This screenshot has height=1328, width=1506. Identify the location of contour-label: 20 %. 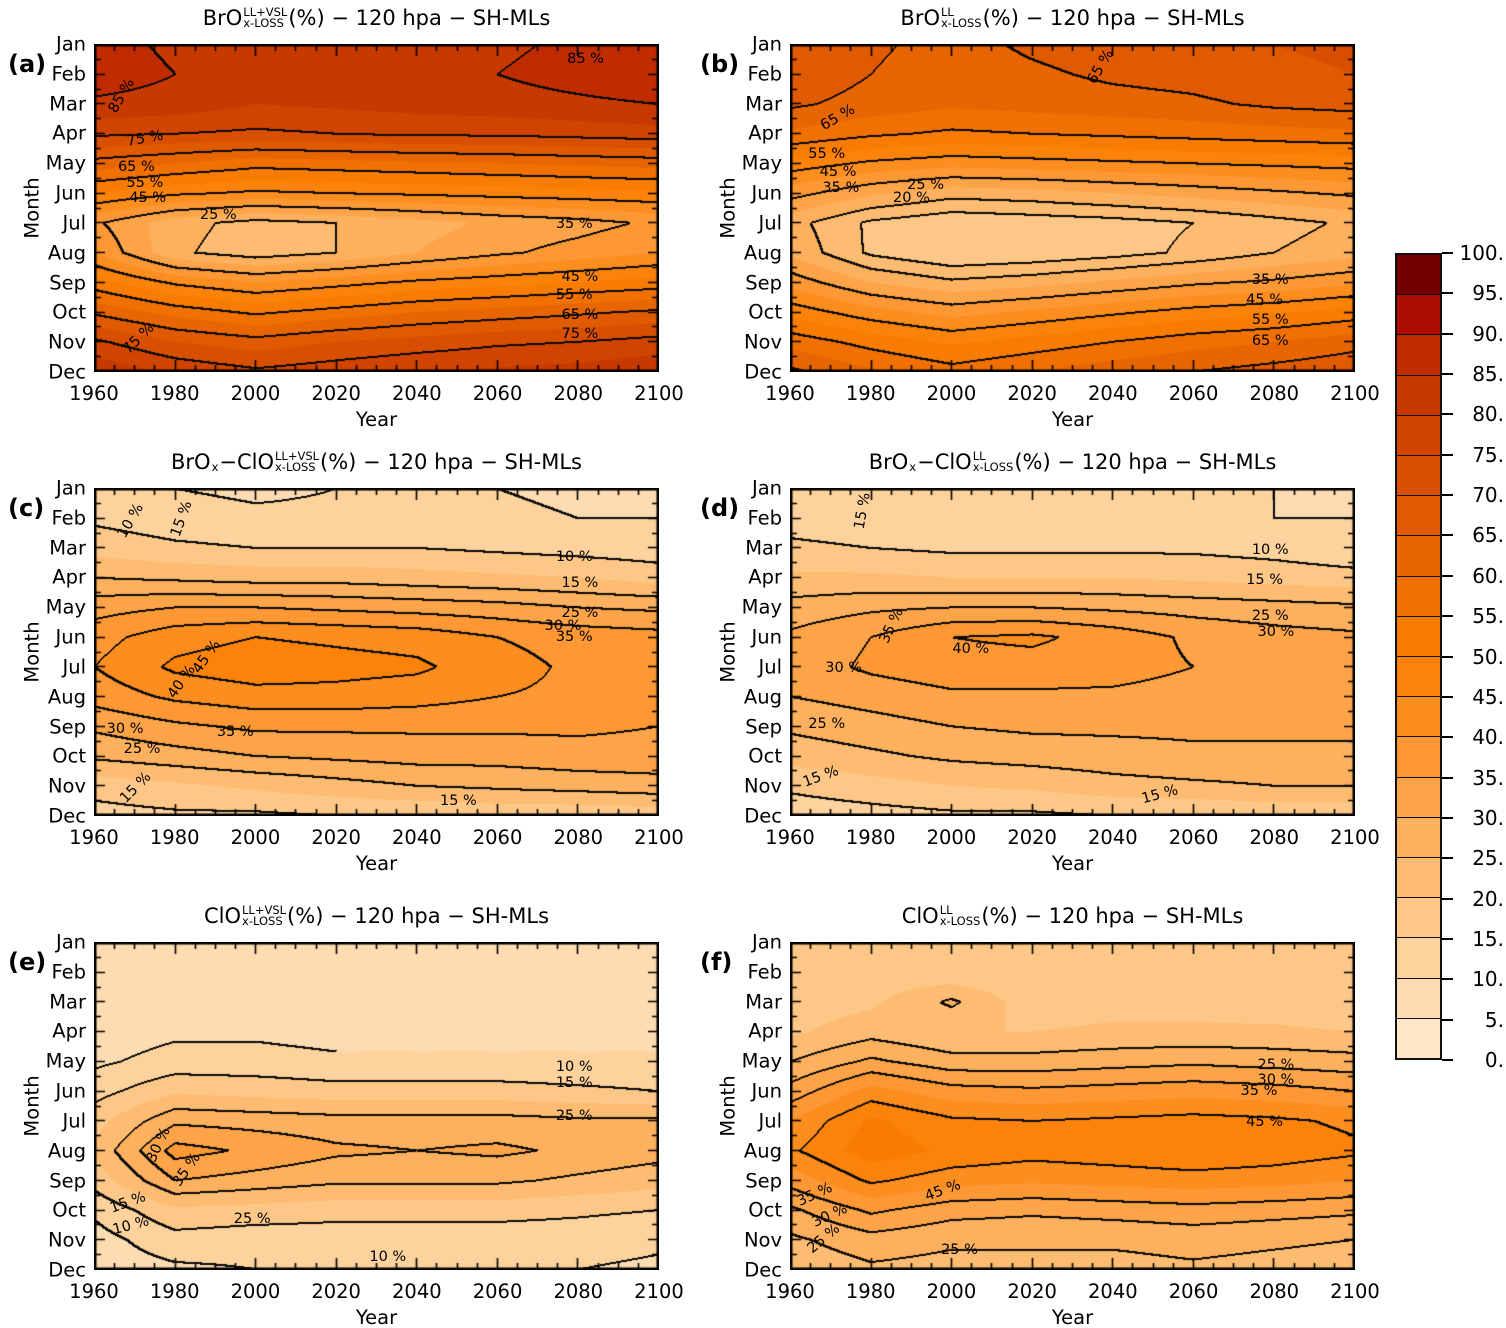
(911, 197).